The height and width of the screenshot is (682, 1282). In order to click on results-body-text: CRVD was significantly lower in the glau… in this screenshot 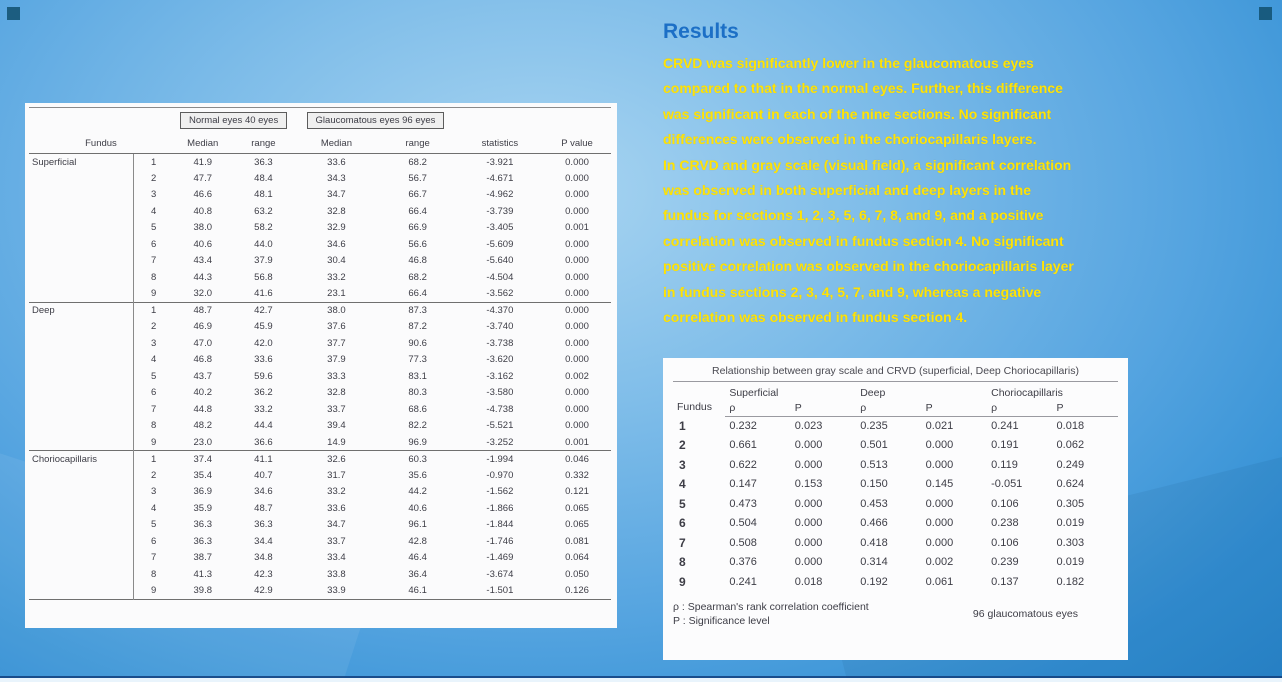, I will do `click(868, 190)`.